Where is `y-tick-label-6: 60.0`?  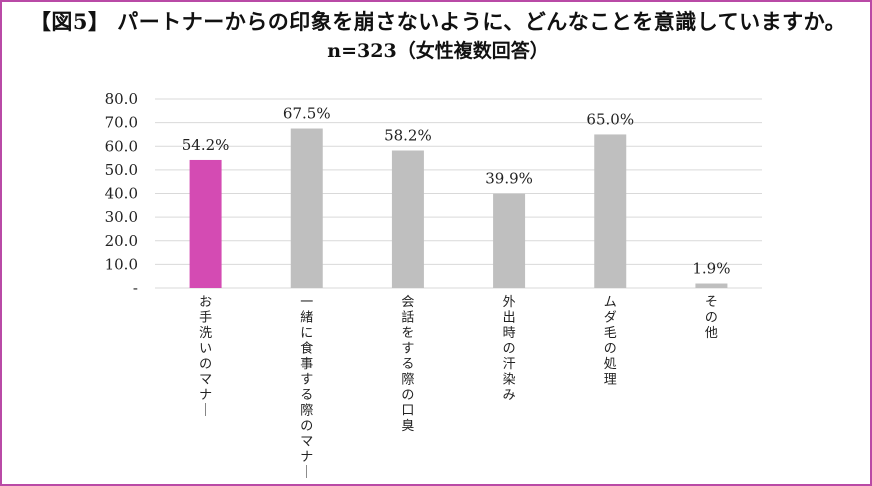
y-tick-label-6: 60.0 is located at coordinates (121, 146).